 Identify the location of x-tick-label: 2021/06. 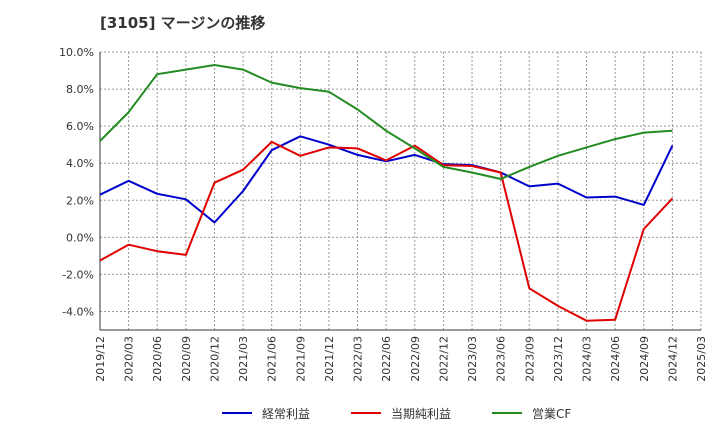
(272, 359).